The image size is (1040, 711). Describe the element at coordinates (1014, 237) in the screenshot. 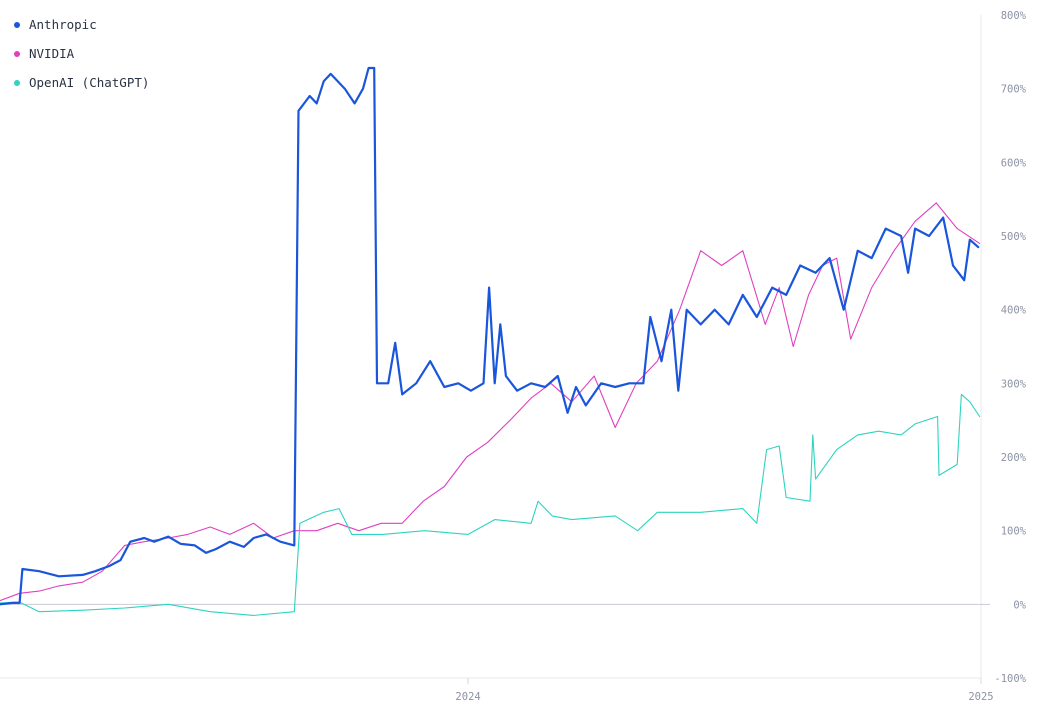

I see `y-tick-label: 500%` at that location.